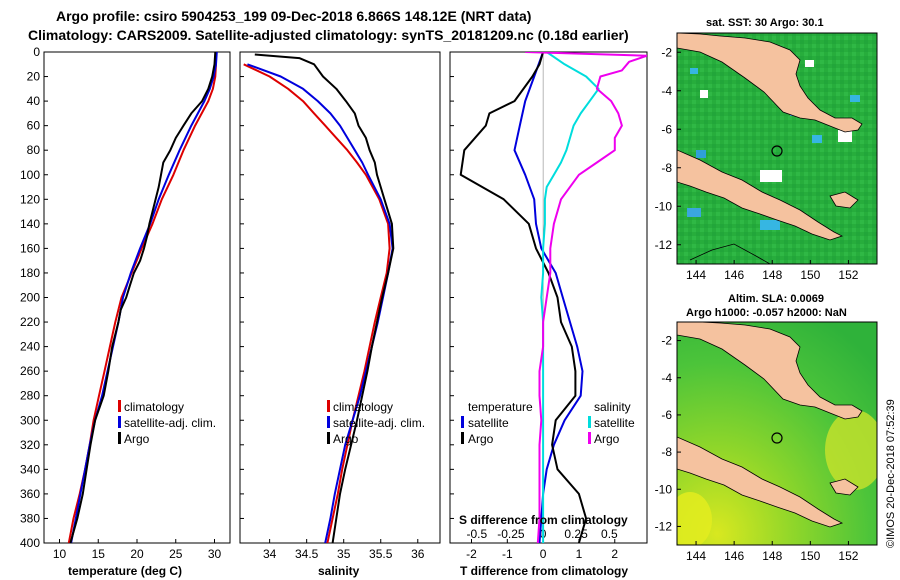 This screenshot has width=900, height=580. Describe the element at coordinates (766, 313) in the screenshot. I see `sla-map-title-line2: Argo h1000: -0.057 h2000: NaN` at that location.